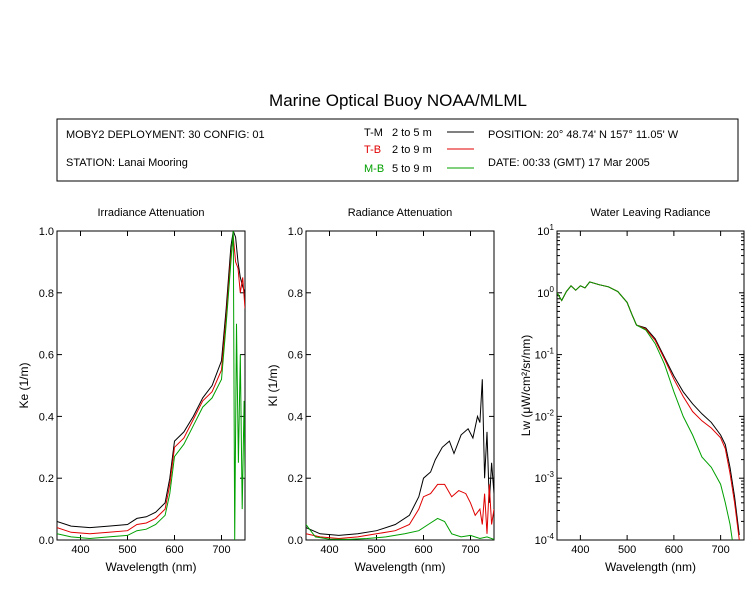 This screenshot has height=600, width=750. Describe the element at coordinates (545, 477) in the screenshot. I see `y-tick-label: 10⁻³` at that location.